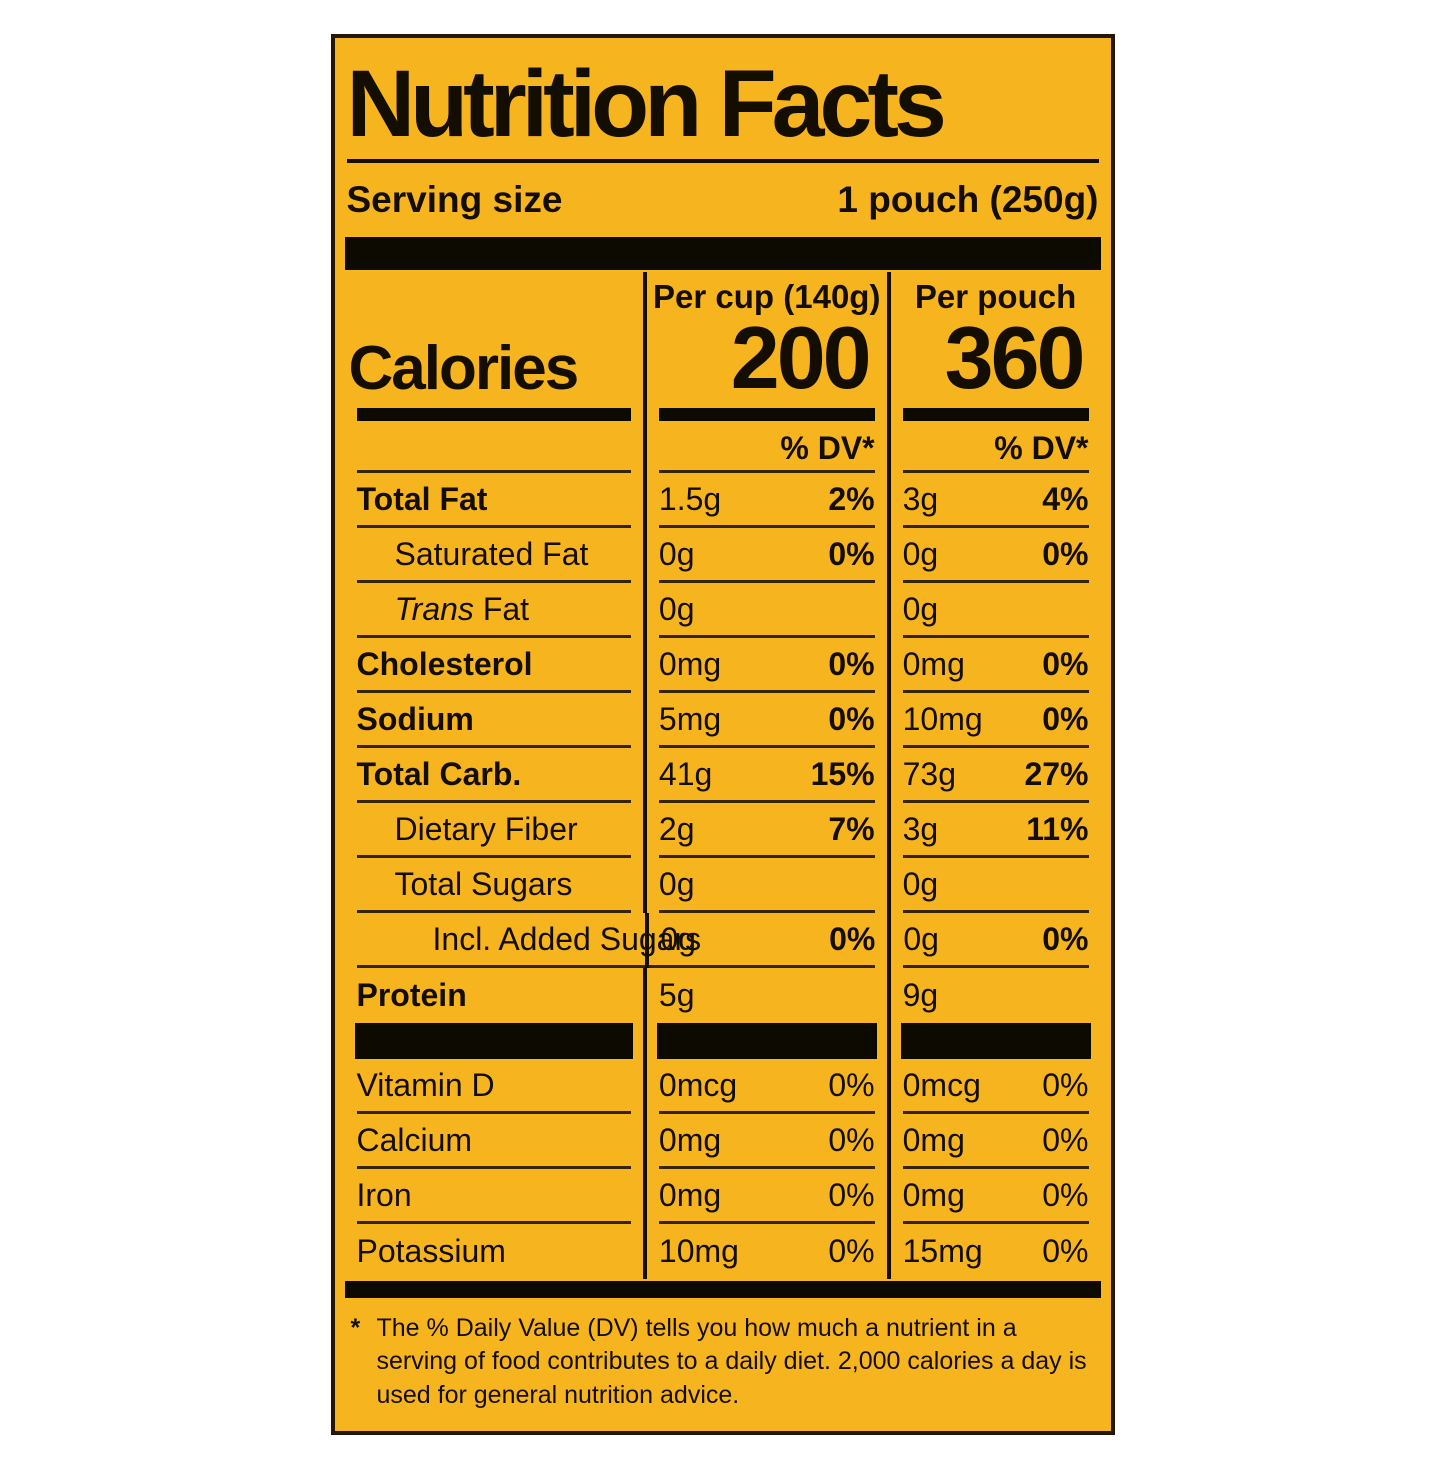  I want to click on per-pouch-amount: 15mg, so click(942, 1251).